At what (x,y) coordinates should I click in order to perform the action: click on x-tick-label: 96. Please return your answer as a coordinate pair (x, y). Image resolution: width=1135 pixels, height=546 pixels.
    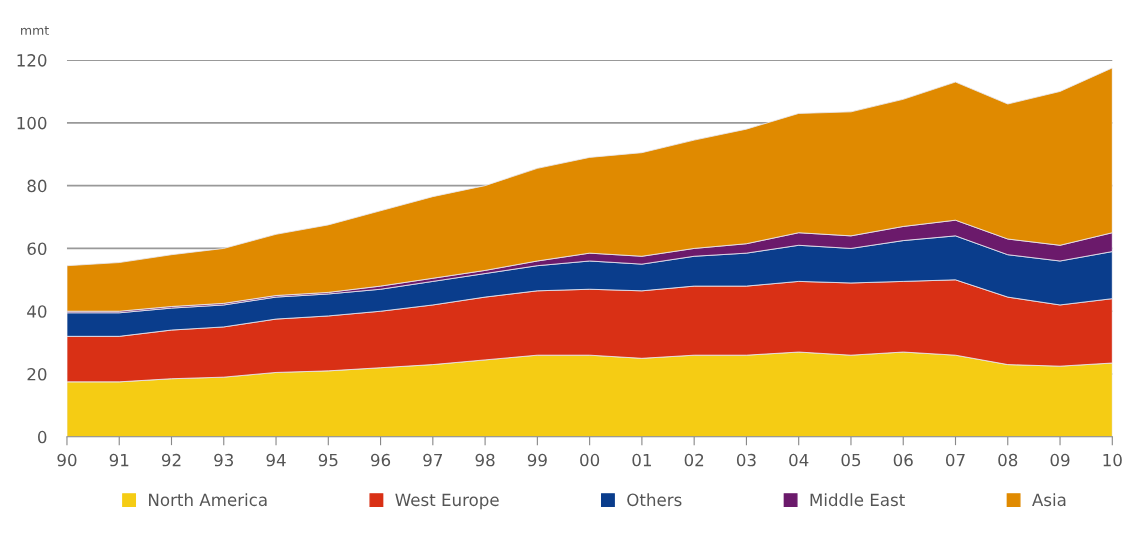
    Looking at the image, I should click on (381, 460).